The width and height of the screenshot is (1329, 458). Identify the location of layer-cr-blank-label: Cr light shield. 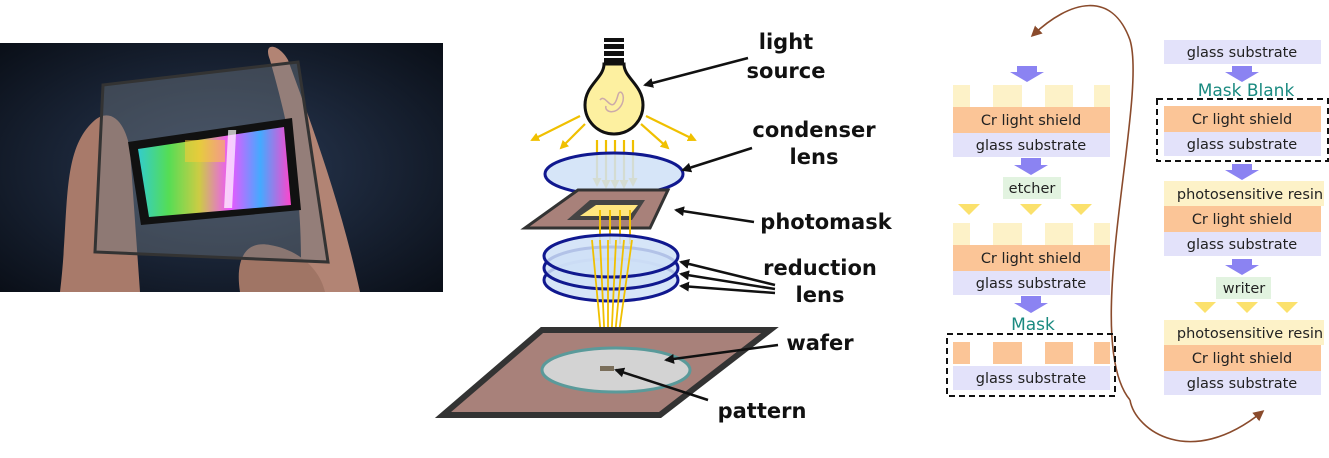
(1242, 120).